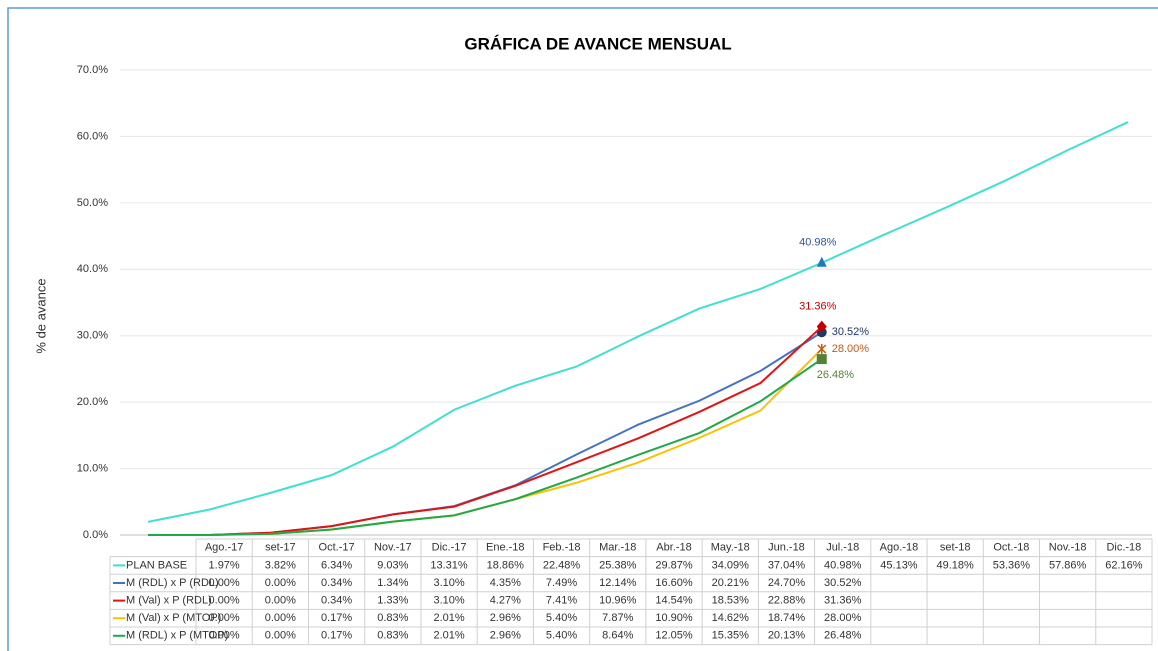  I want to click on y-tick-label: 0.0%, so click(95, 535).